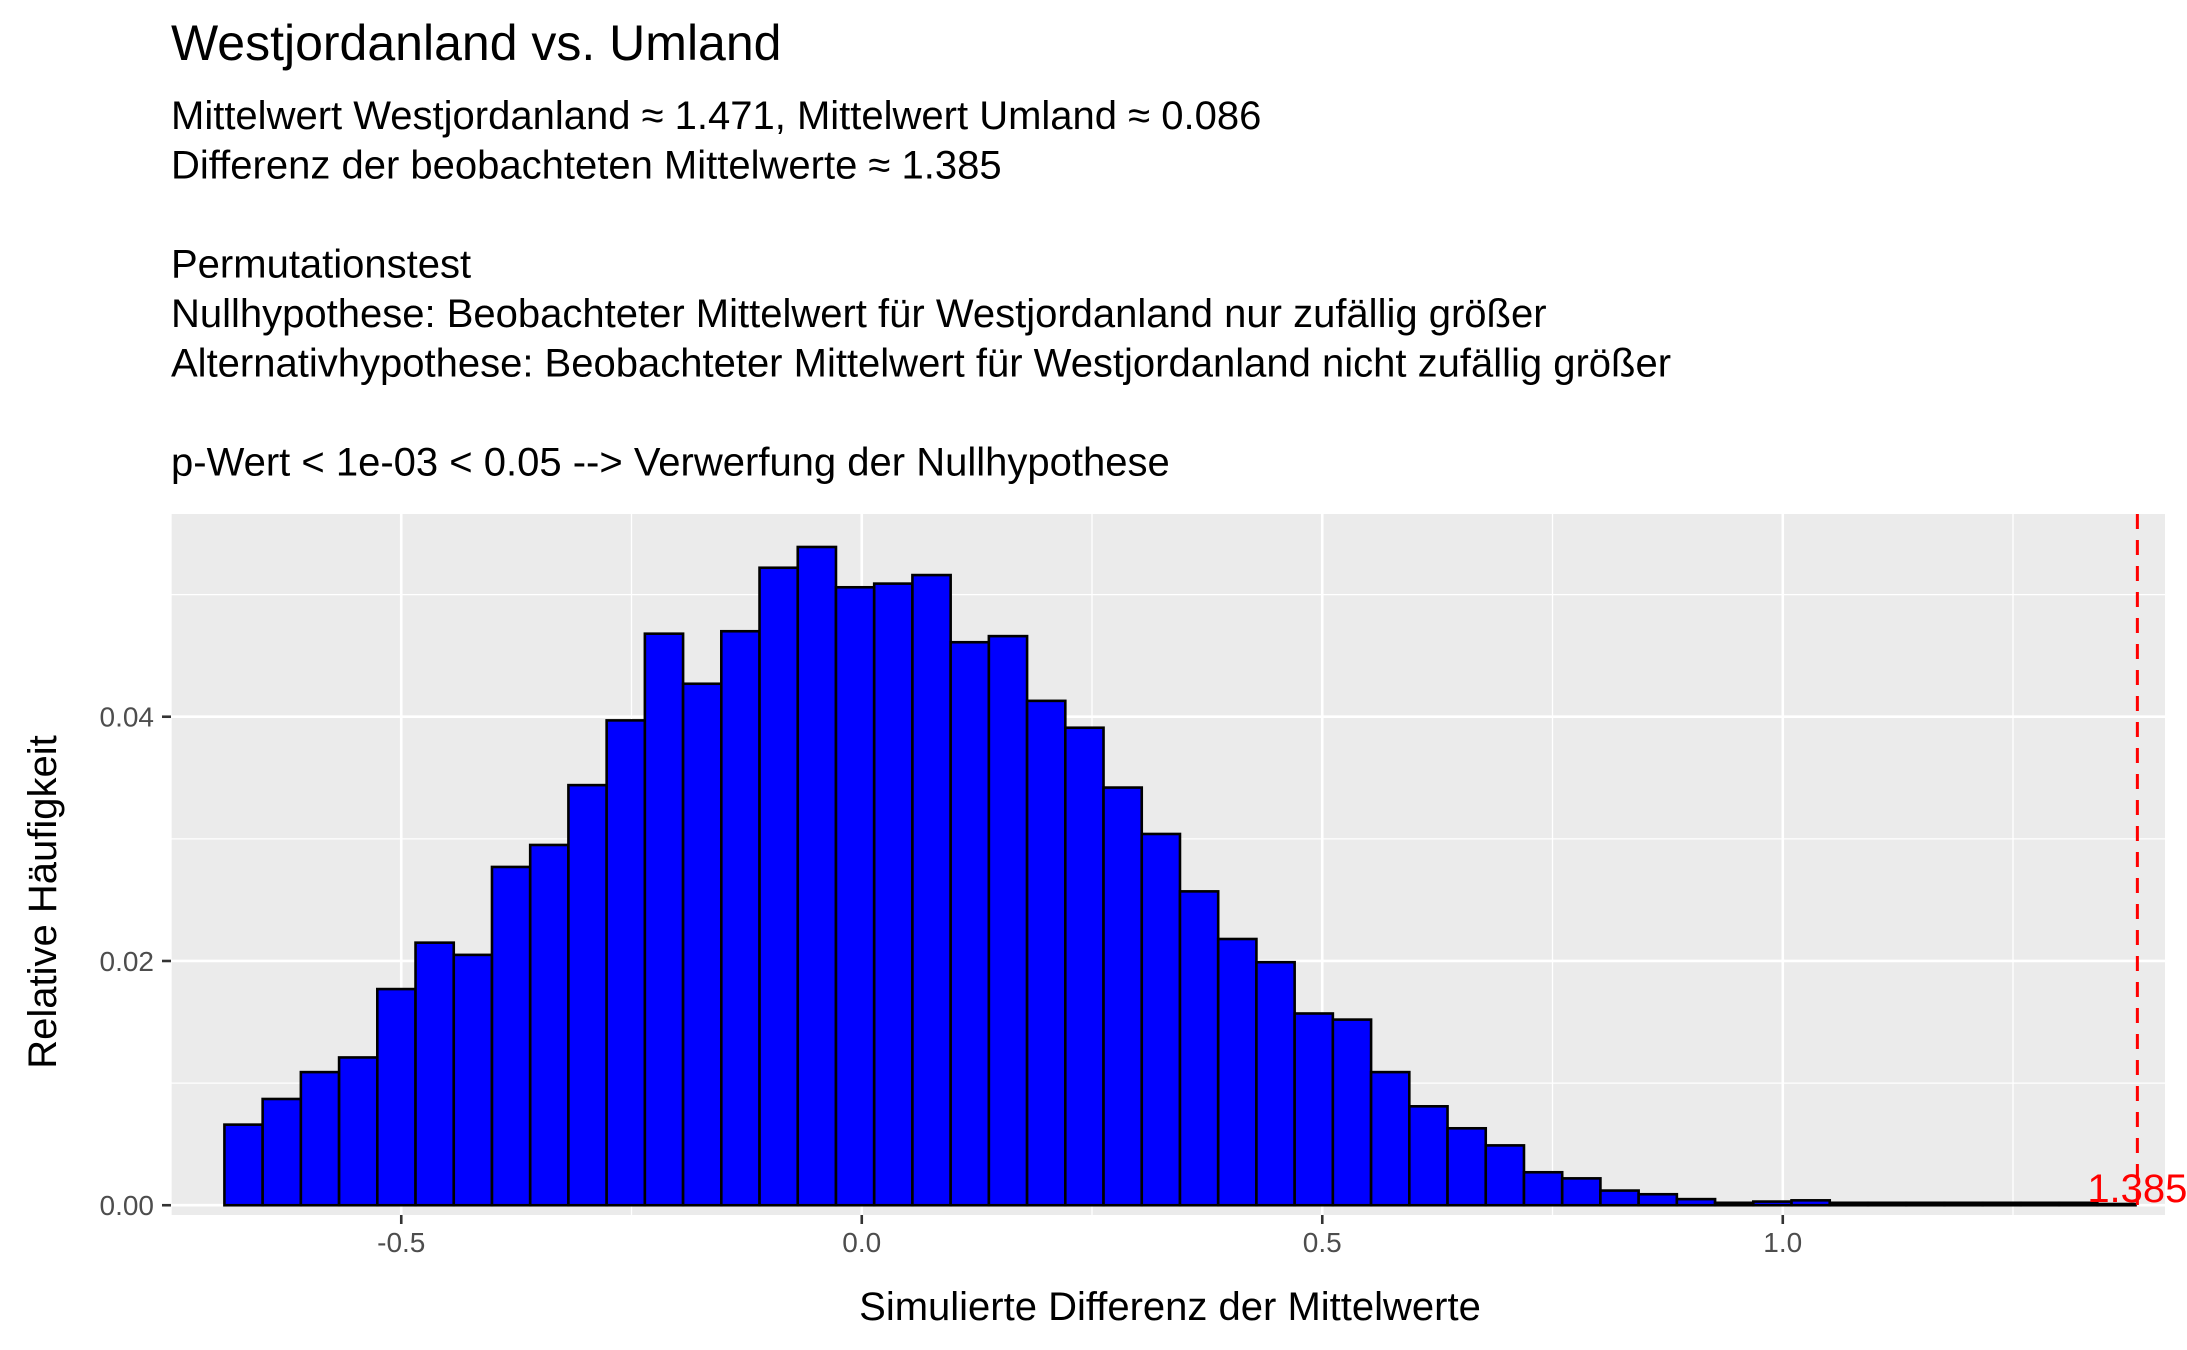 This screenshot has height=1350, width=2187. Describe the element at coordinates (2137, 864) in the screenshot. I see `reference-line-group: 1.385` at that location.